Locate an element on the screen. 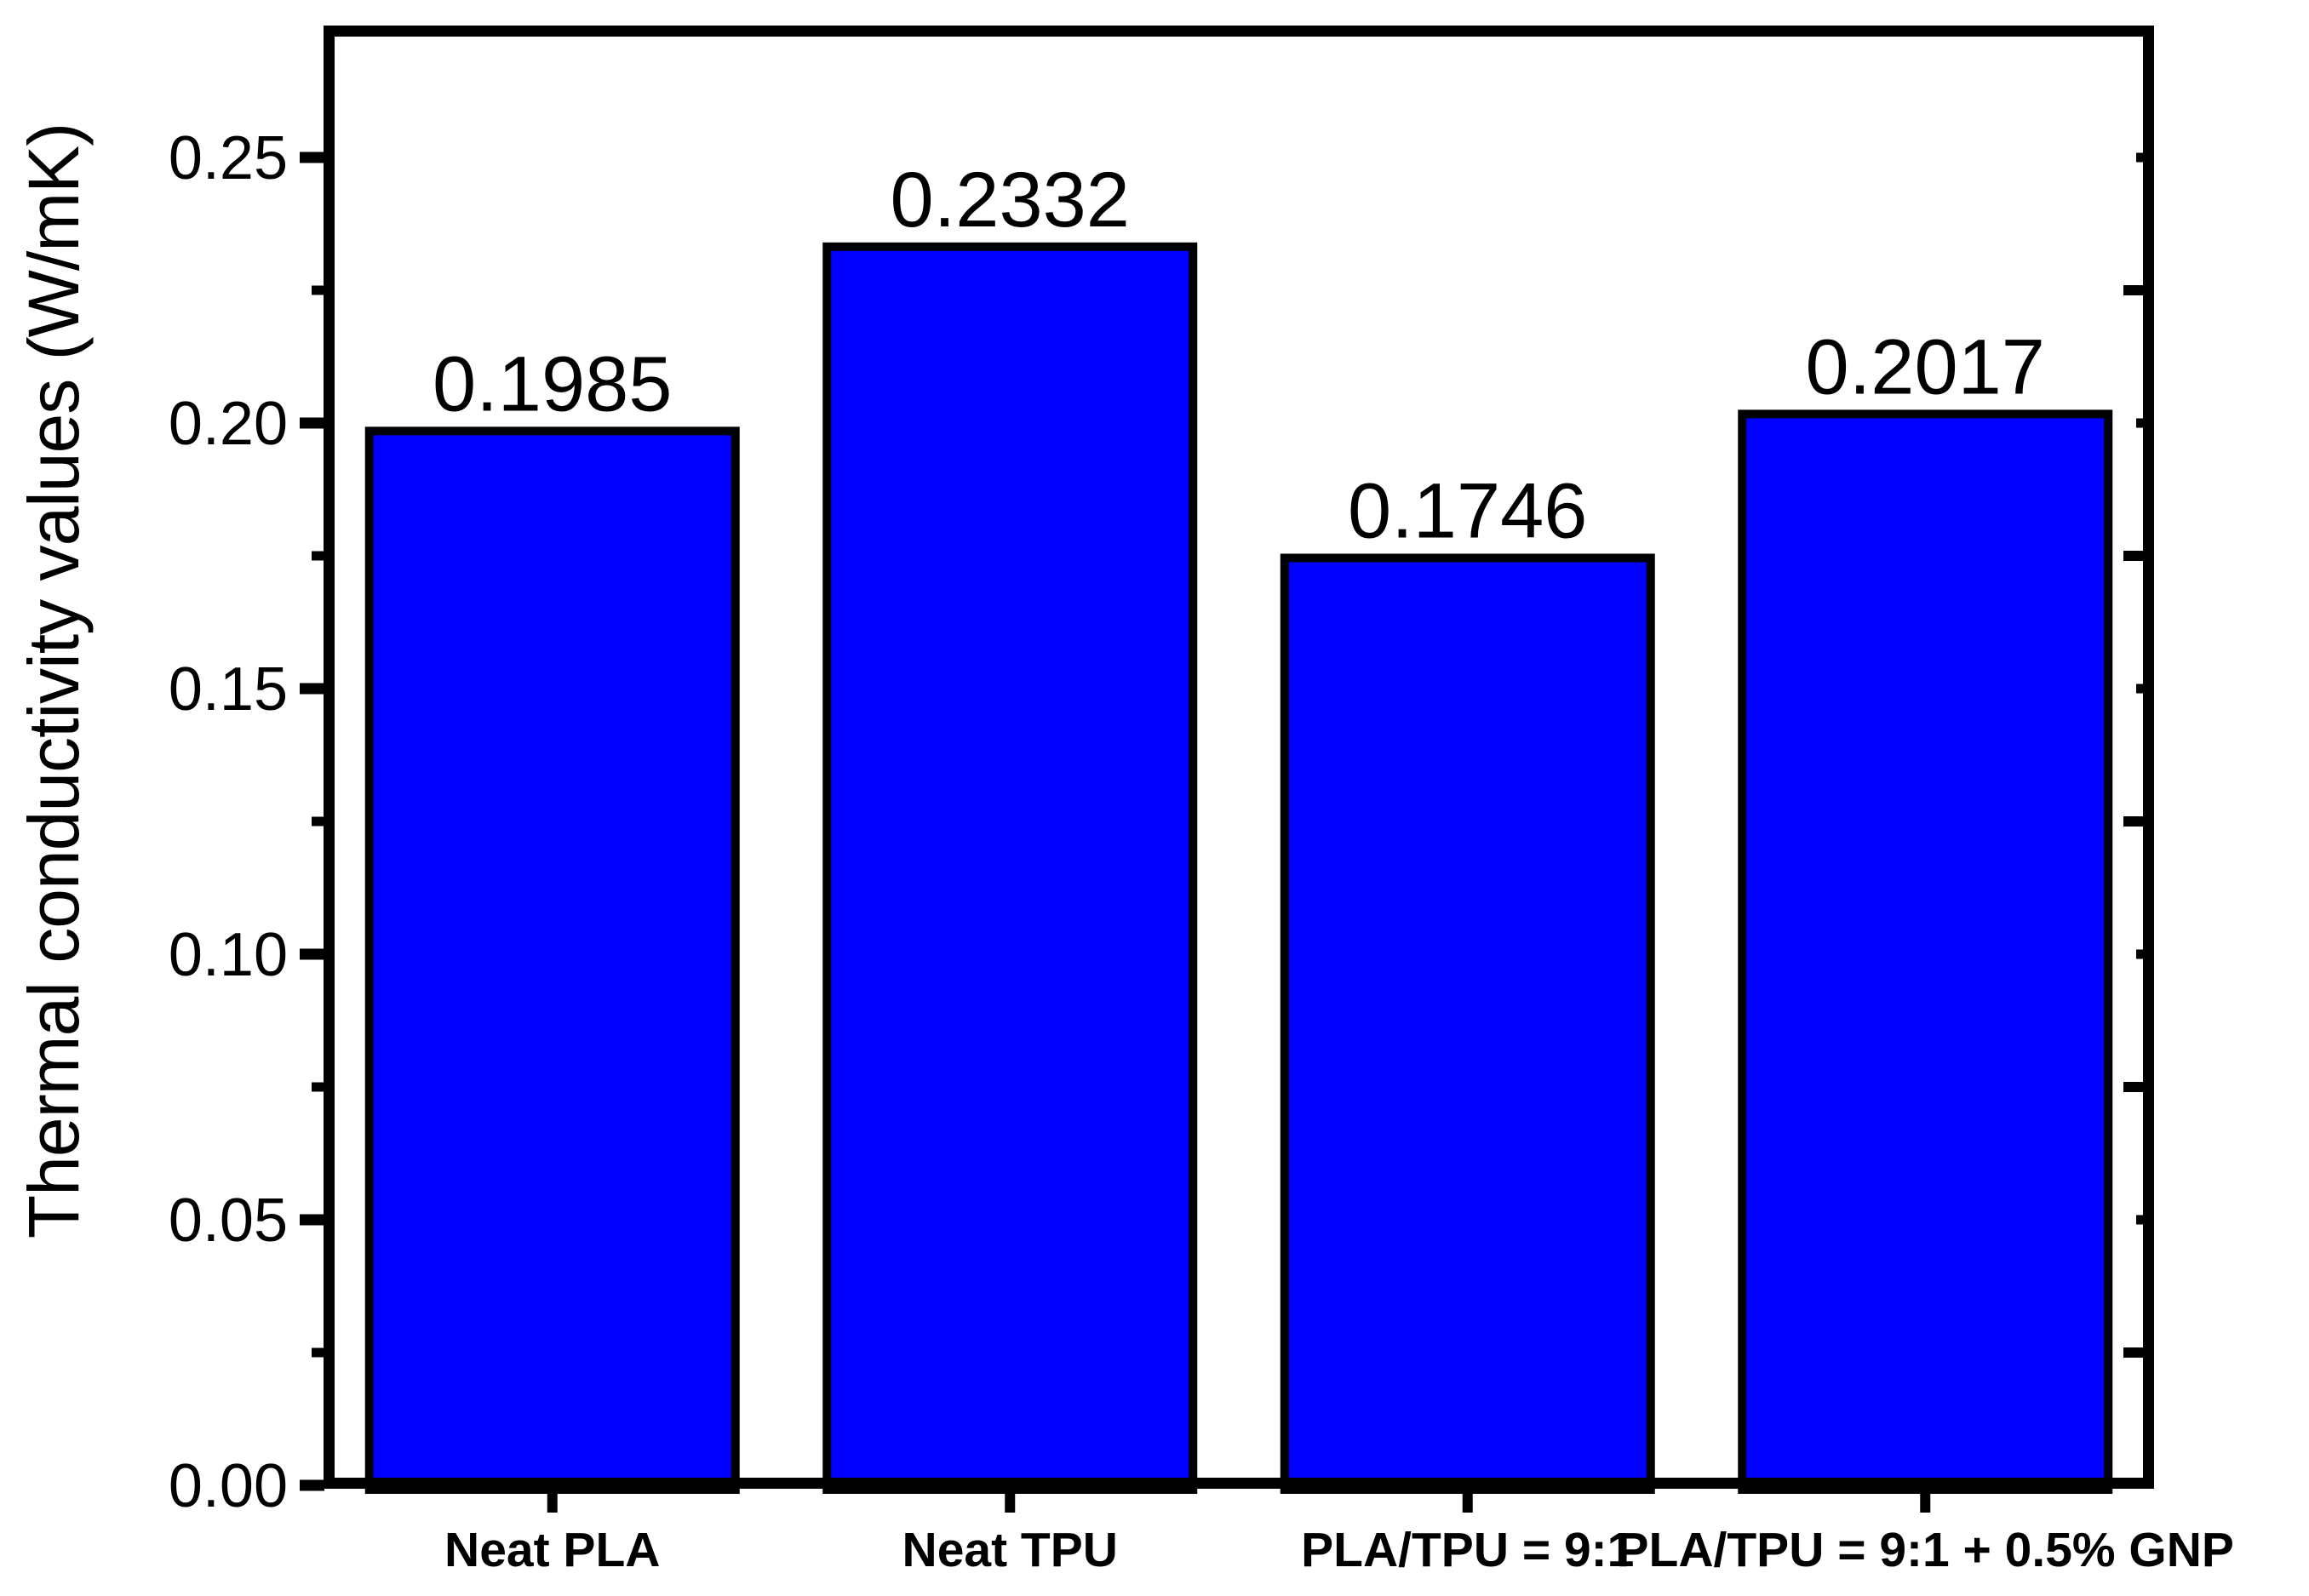 The height and width of the screenshot is (1596, 2309). y-tick-label: 0.10 is located at coordinates (229, 955).